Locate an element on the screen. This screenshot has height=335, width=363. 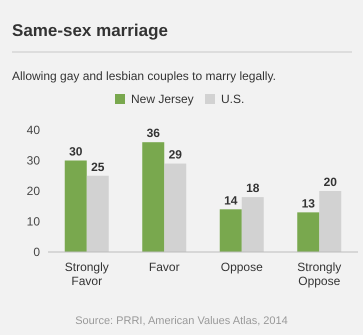
data-label: 20 is located at coordinates (331, 182).